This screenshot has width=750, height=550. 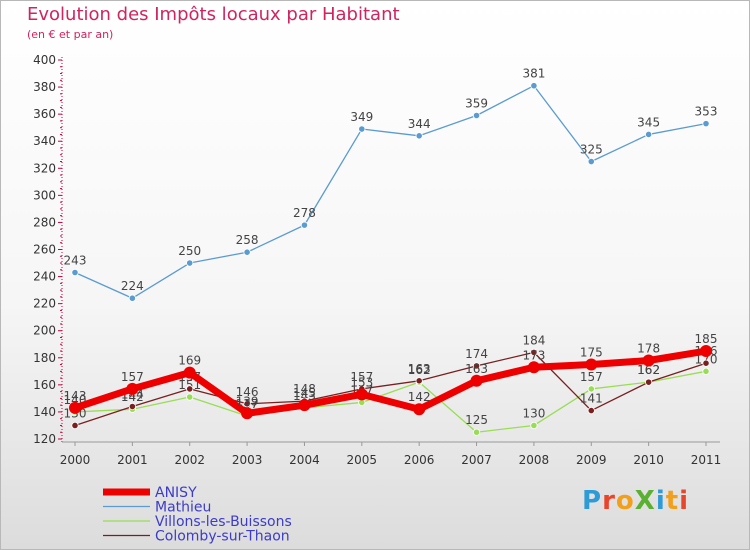 I want to click on series-line-colomby-sur-thaon, so click(x=390, y=389).